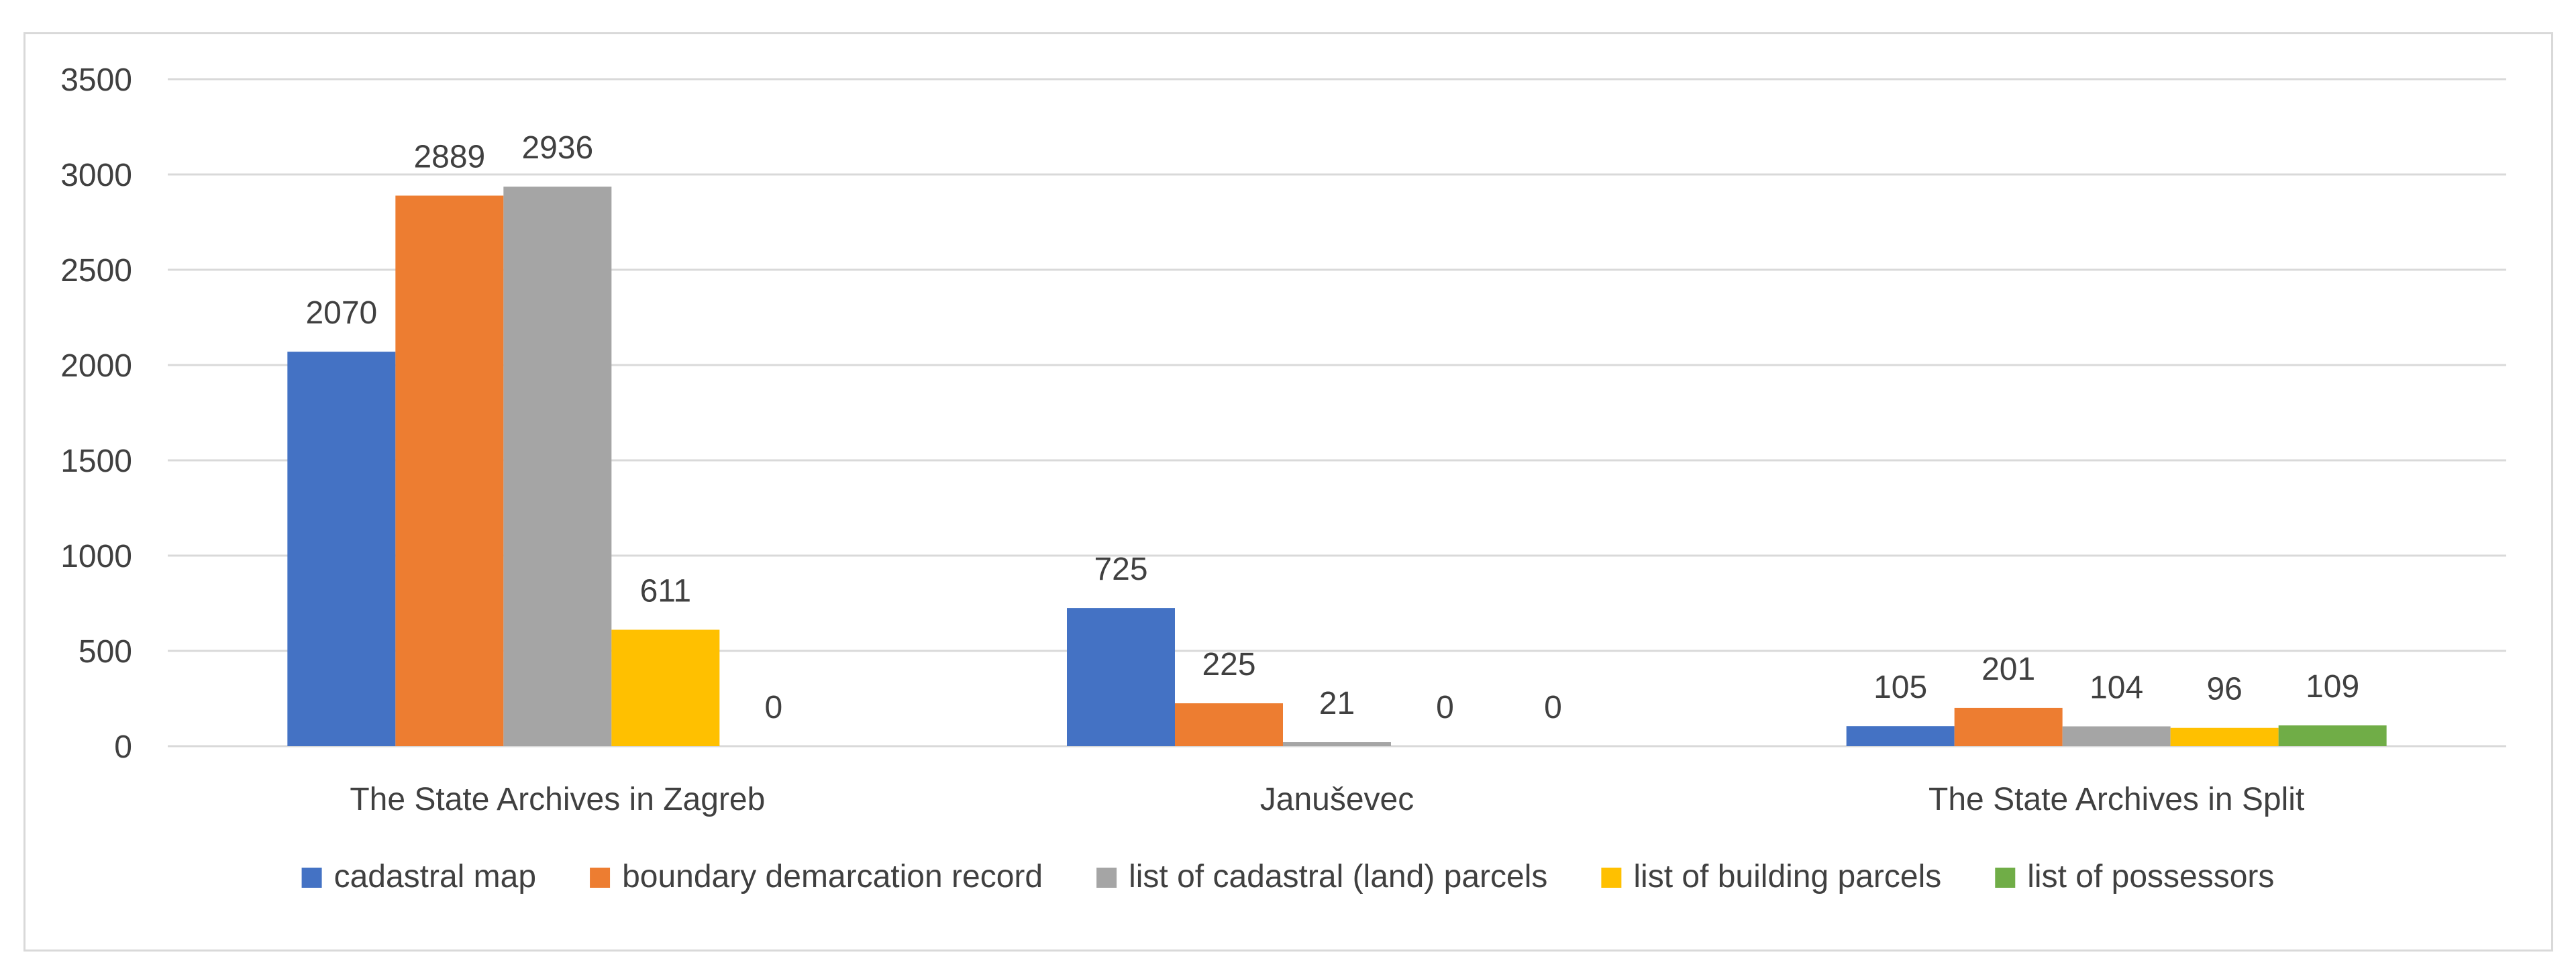 The height and width of the screenshot is (975, 2576). Describe the element at coordinates (96, 461) in the screenshot. I see `y-tick-label: 1500` at that location.